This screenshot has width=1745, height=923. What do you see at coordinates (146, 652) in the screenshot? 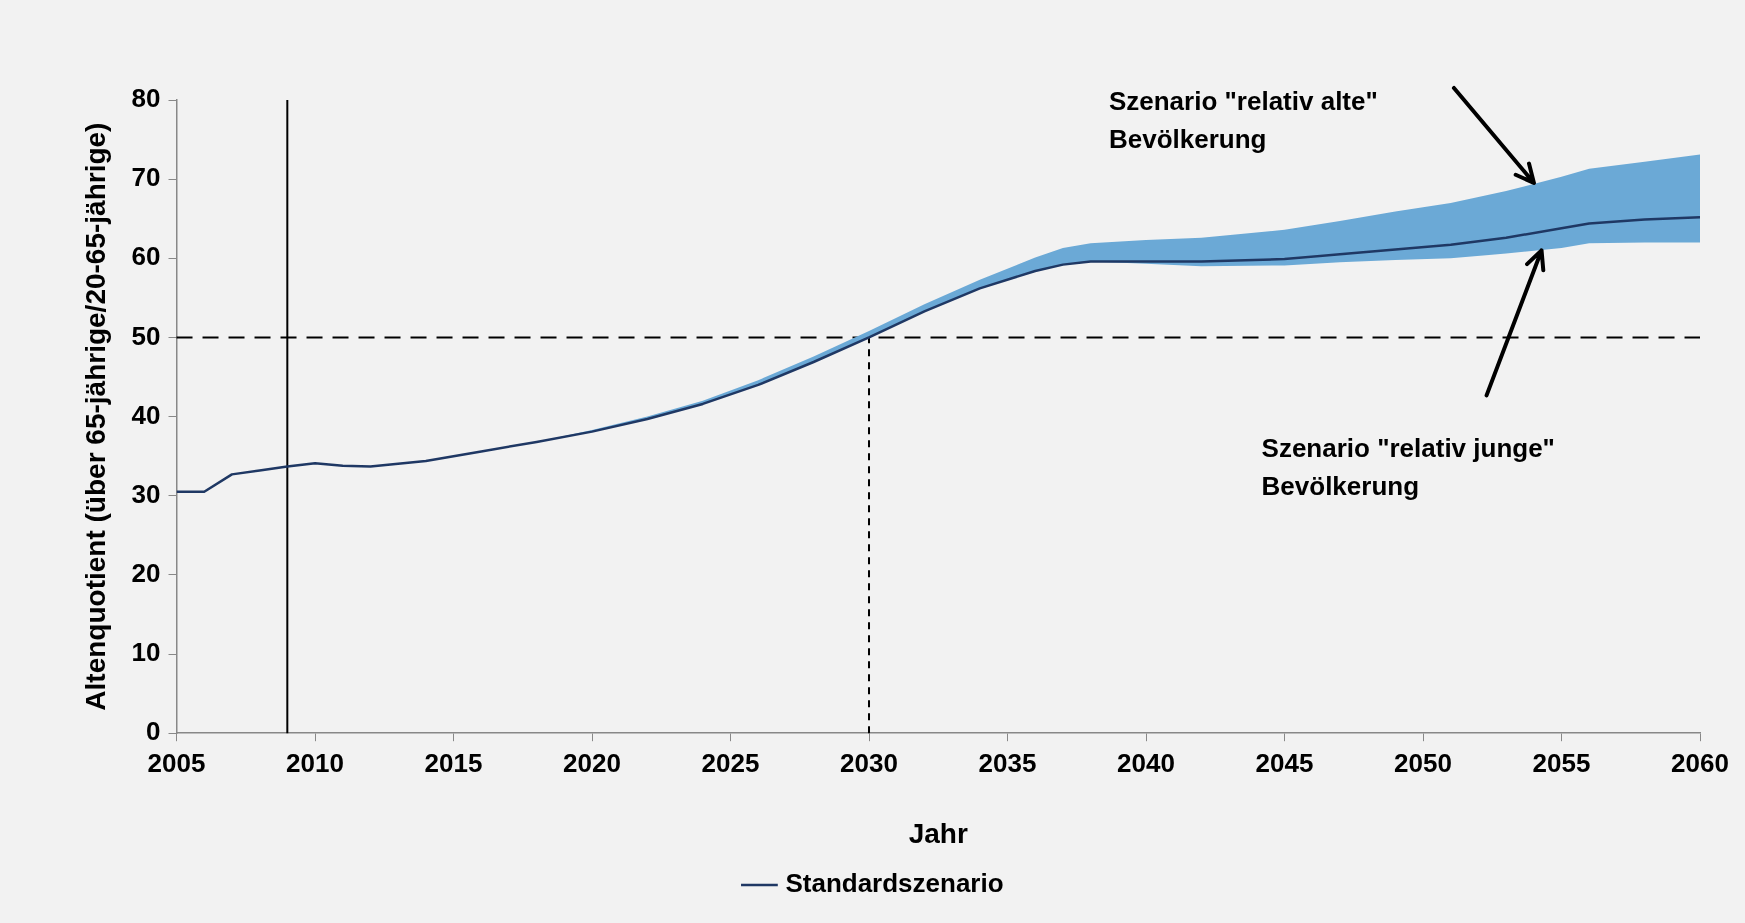
I see `y-tick-label: 10` at bounding box center [146, 652].